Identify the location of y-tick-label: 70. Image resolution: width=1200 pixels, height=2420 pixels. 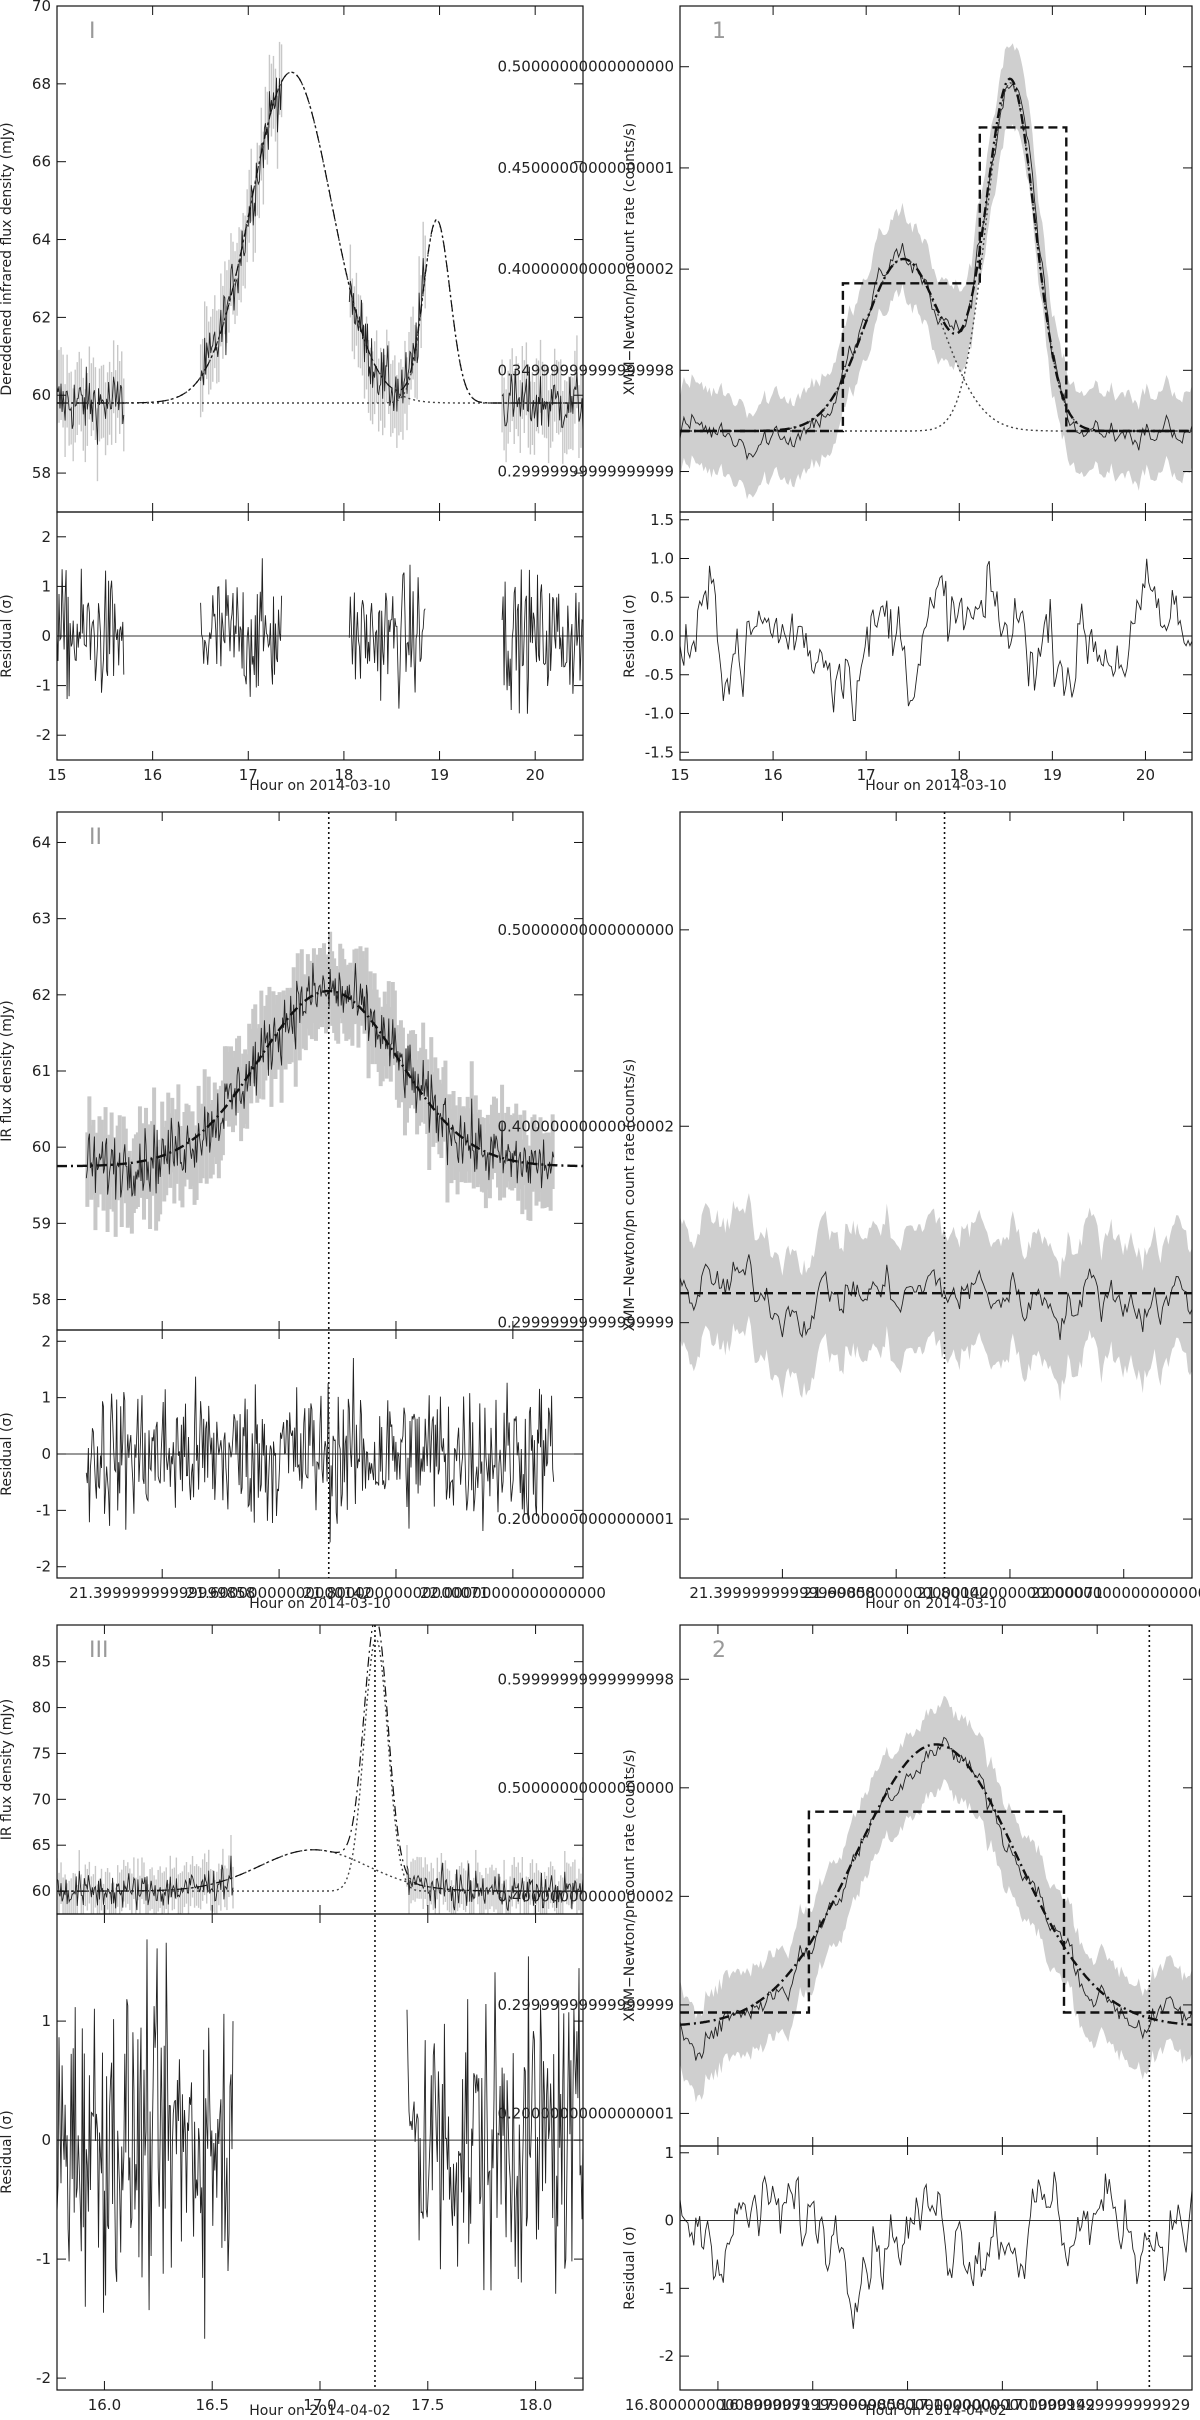
(41, 7).